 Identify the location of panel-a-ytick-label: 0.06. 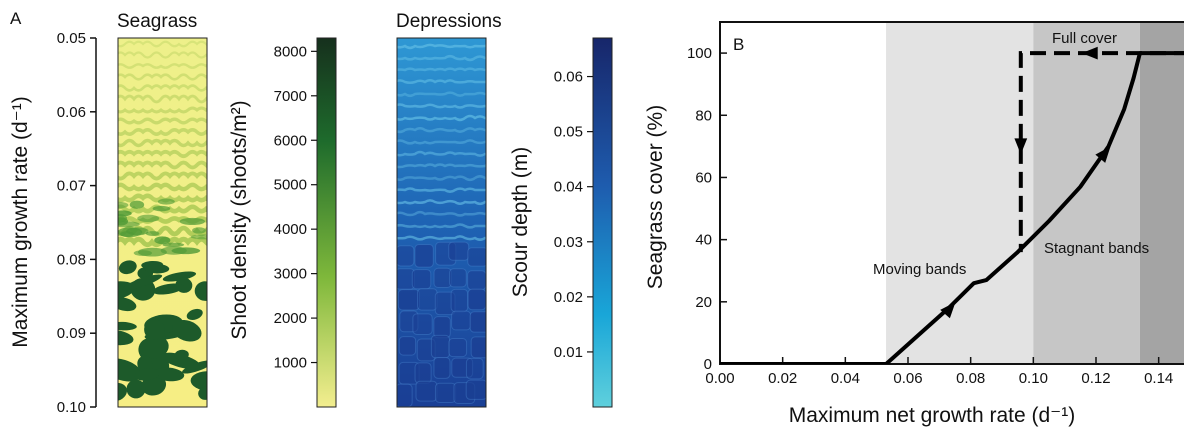
(71, 112).